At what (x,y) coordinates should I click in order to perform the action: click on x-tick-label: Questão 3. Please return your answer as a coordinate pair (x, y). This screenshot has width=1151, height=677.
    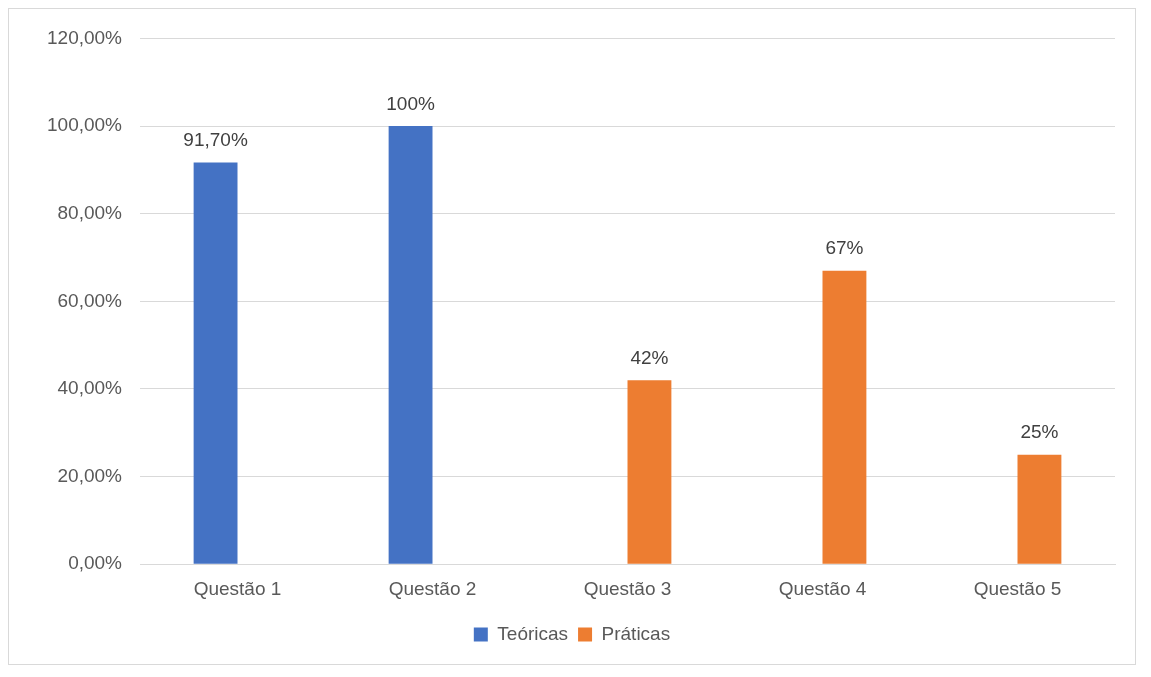
    Looking at the image, I should click on (627, 588).